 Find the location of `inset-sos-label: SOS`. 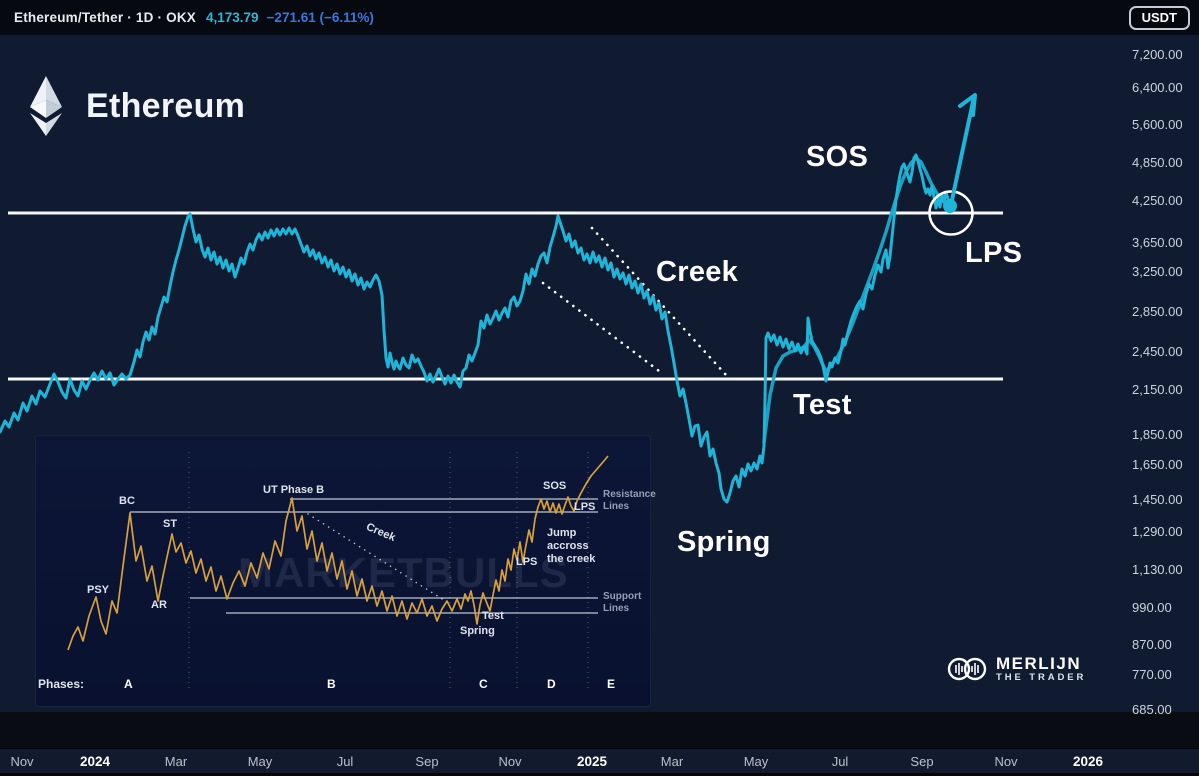

inset-sos-label: SOS is located at coordinates (555, 486).